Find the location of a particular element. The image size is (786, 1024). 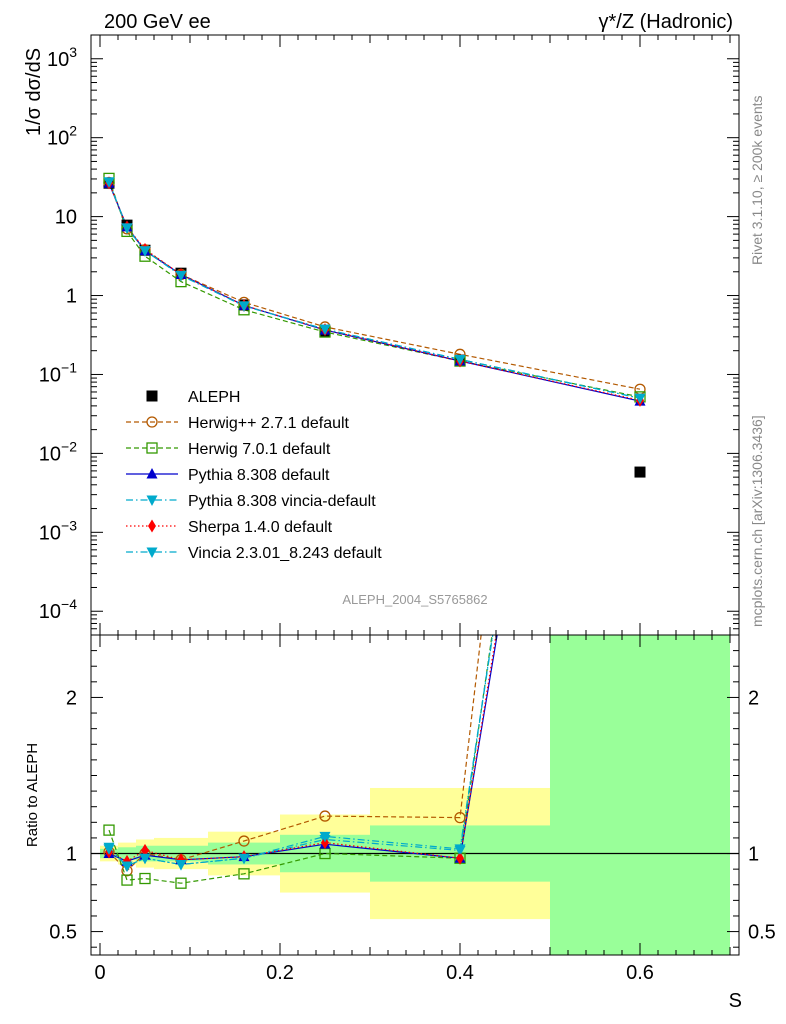

legend-label: Sherpa 1.4.0 default is located at coordinates (260, 527).